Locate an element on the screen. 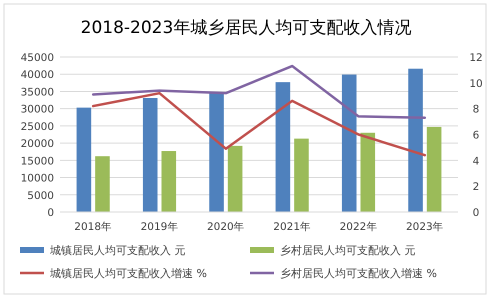 This screenshot has width=492, height=300. x-tick-label: 2019年 is located at coordinates (159, 227).